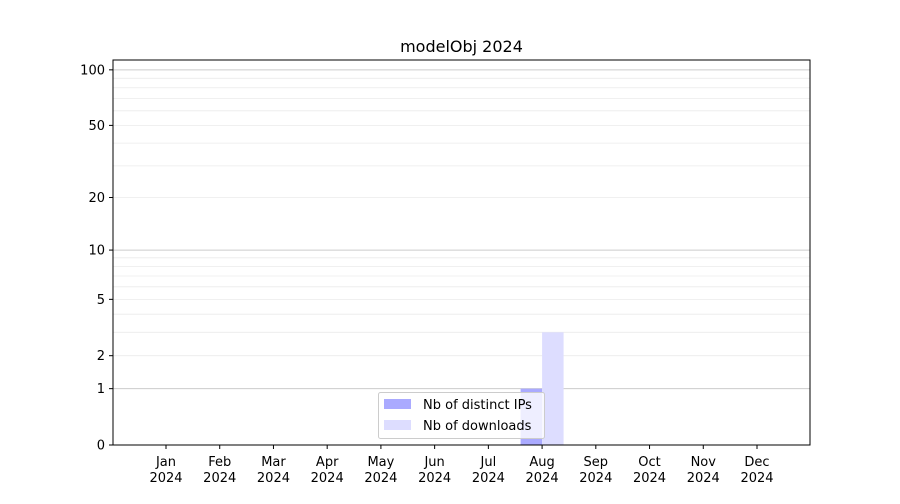 Image resolution: width=900 pixels, height=504 pixels. Describe the element at coordinates (327, 462) in the screenshot. I see `x-tick-label: Apr` at that location.